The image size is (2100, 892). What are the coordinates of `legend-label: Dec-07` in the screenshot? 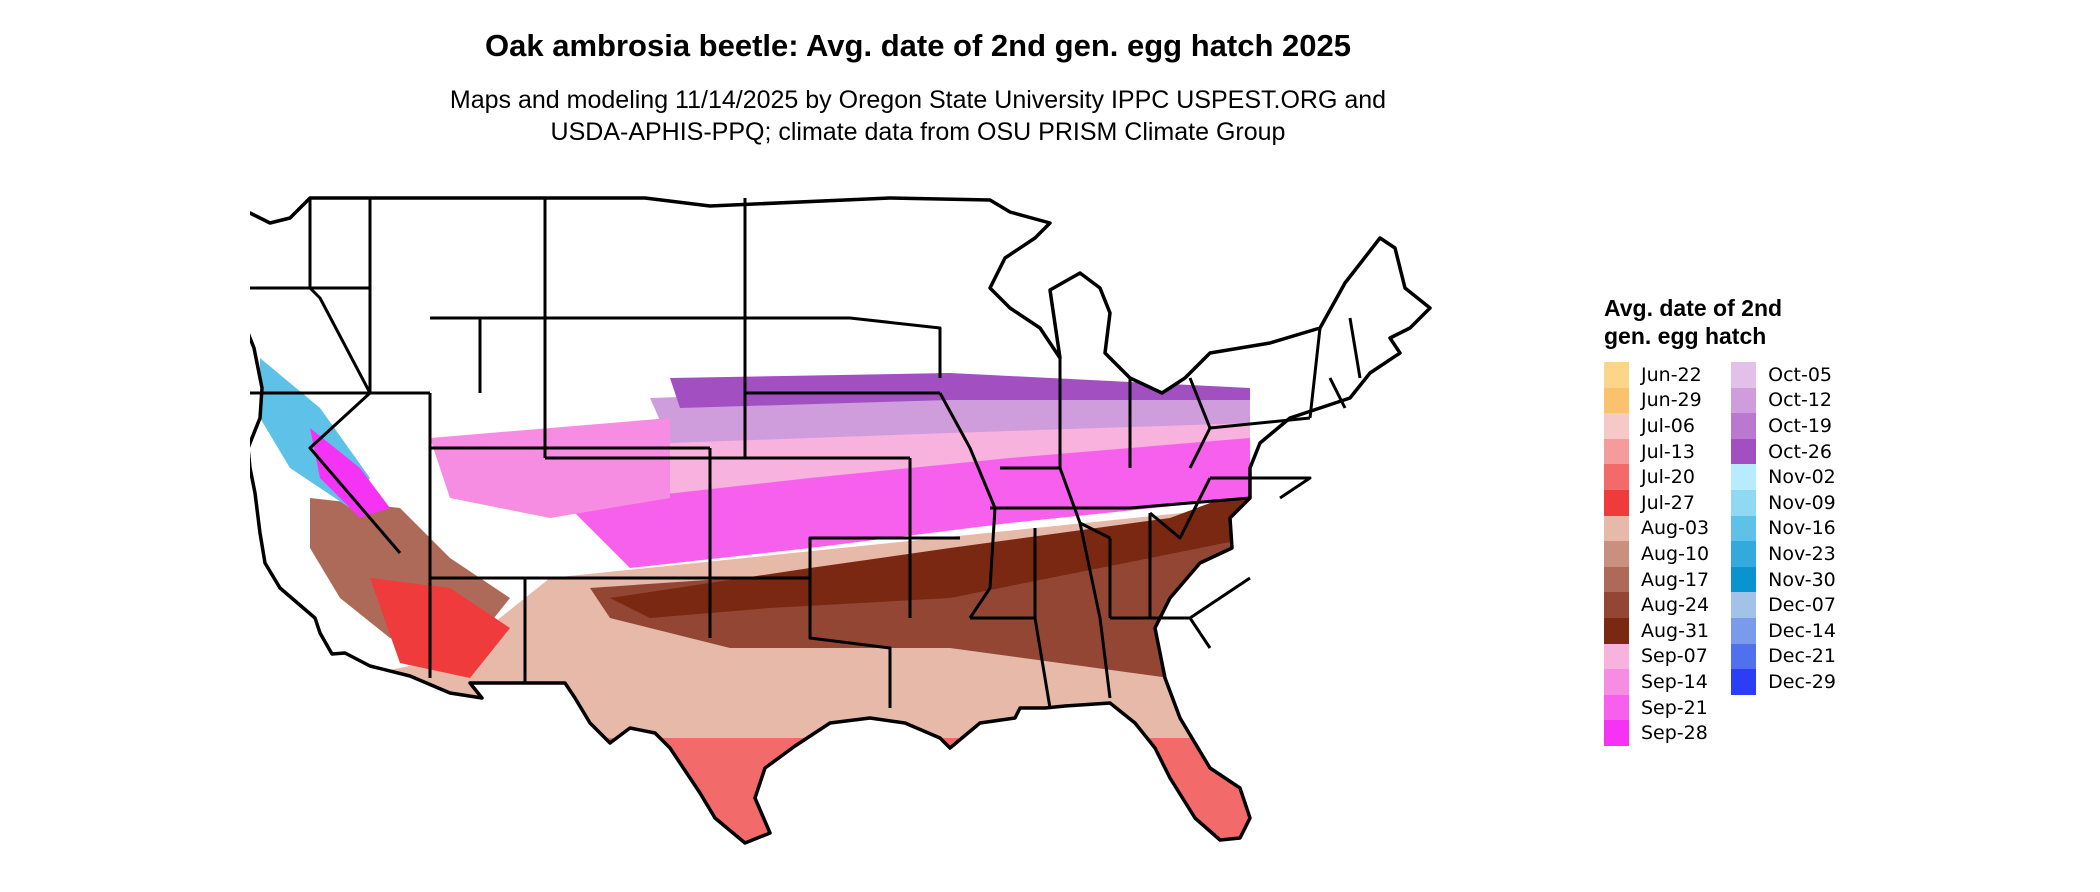 It's located at (1802, 605).